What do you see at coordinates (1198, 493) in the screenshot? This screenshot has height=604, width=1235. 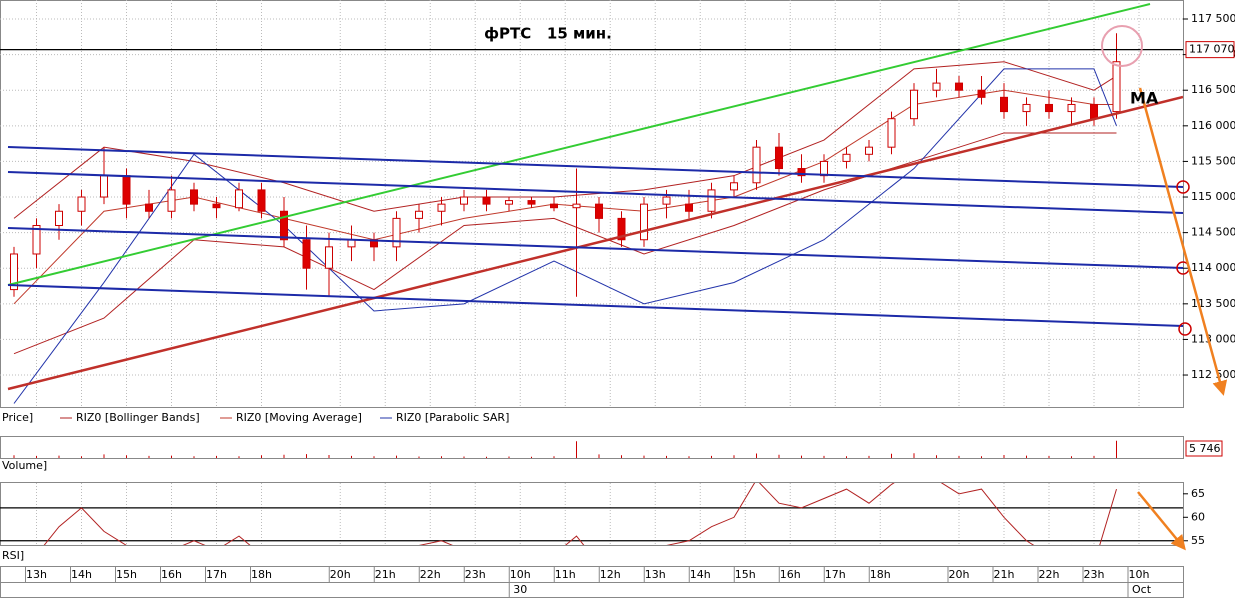 I see `rsi-tick-label: 65` at bounding box center [1198, 493].